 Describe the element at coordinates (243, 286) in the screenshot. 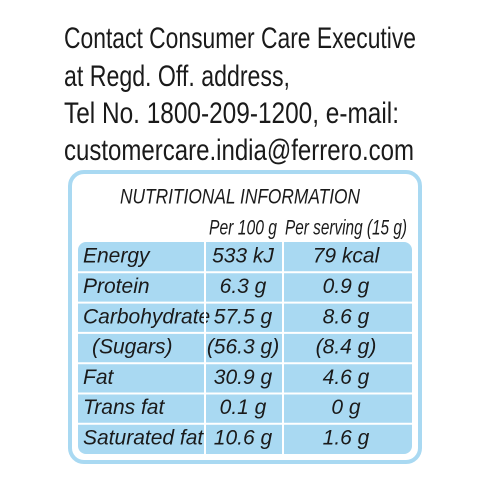

I see `value-per-100g: 6.3 g` at that location.